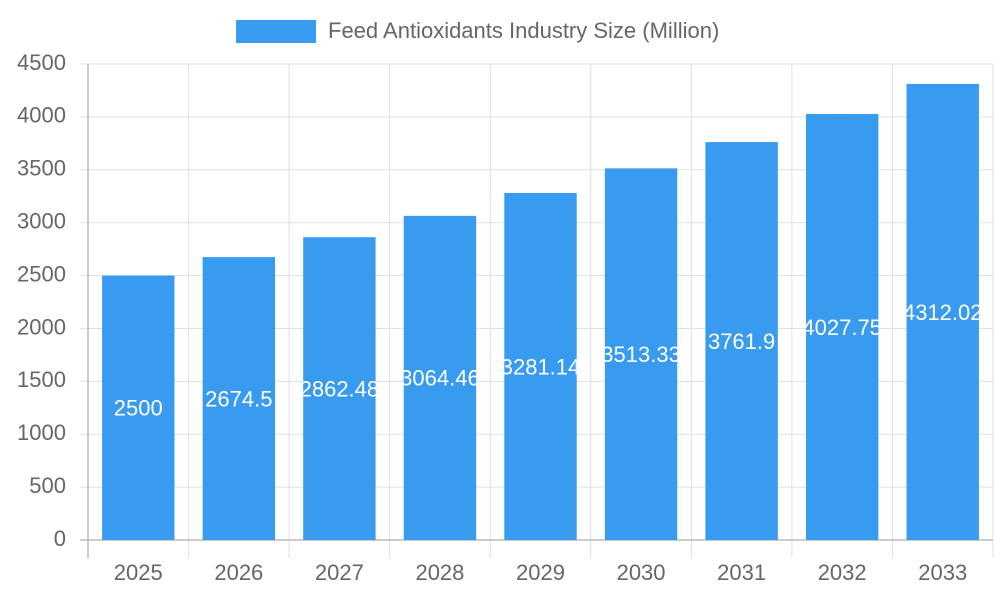 The height and width of the screenshot is (600, 1000). Describe the element at coordinates (540, 572) in the screenshot. I see `x-tick-label: 2029` at that location.